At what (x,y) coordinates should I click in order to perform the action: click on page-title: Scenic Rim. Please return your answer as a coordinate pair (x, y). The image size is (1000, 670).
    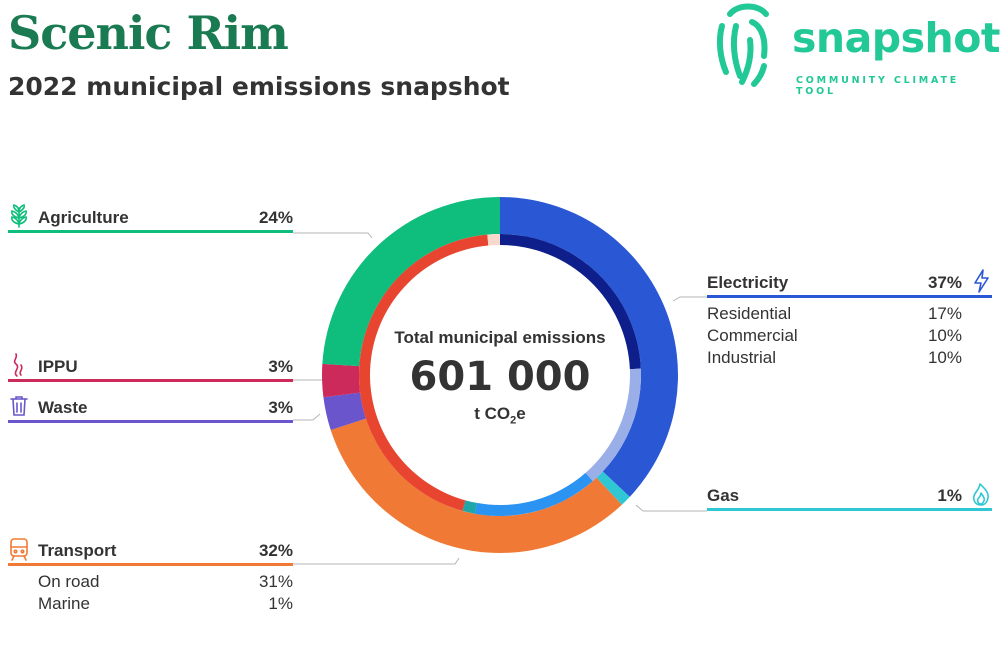
    Looking at the image, I should click on (148, 33).